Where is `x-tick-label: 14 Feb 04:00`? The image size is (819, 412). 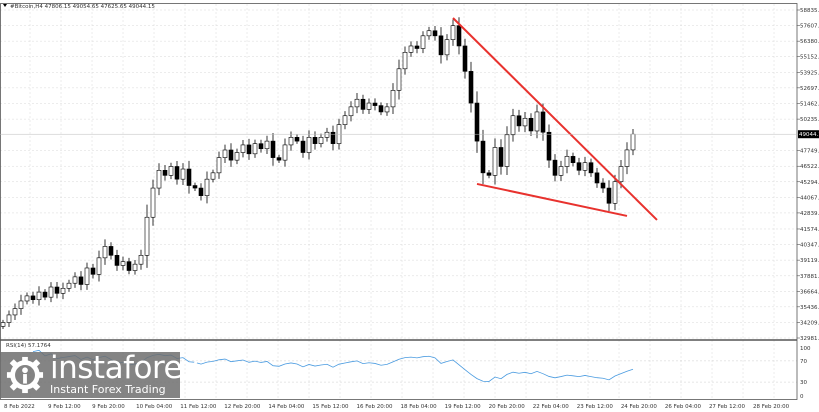
x-tick-label: 14 Feb 04:00 is located at coordinates (286, 407).